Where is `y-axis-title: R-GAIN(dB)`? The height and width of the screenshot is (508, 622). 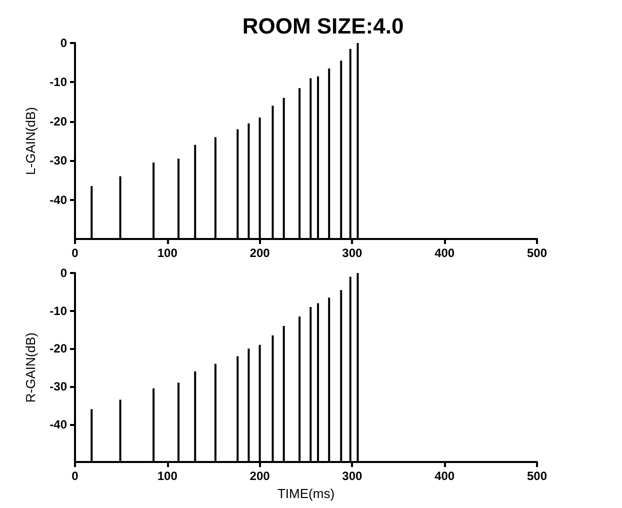
y-axis-title: R-GAIN(dB) is located at coordinates (30, 367).